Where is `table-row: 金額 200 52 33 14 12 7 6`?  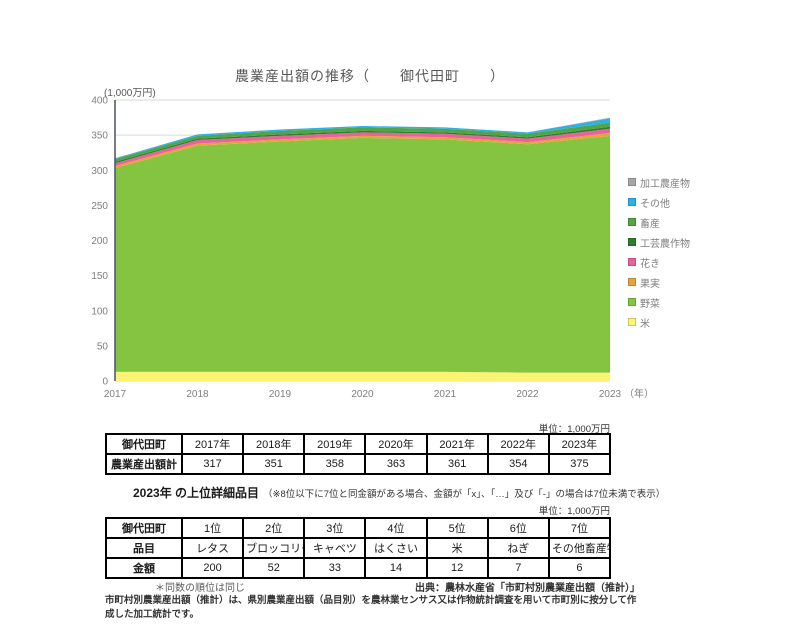
table-row: 金額 200 52 33 14 12 7 6 is located at coordinates (358, 568).